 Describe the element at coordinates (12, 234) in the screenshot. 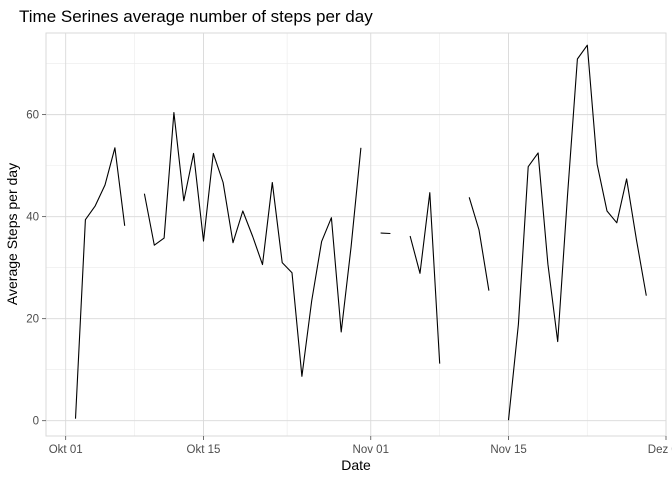

I see `y-axis-title: Average Steps per day` at that location.